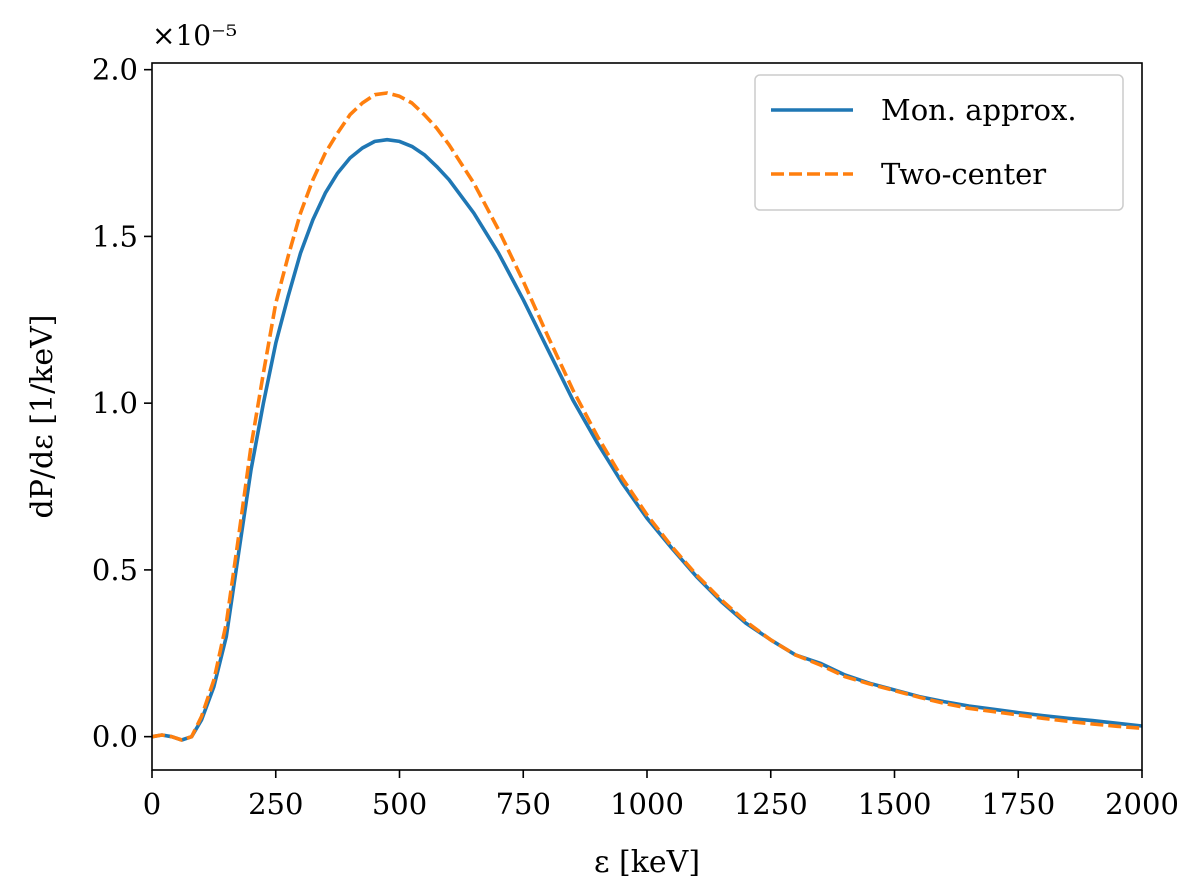  Describe the element at coordinates (152, 804) in the screenshot. I see `x-tick-label: 0` at that location.